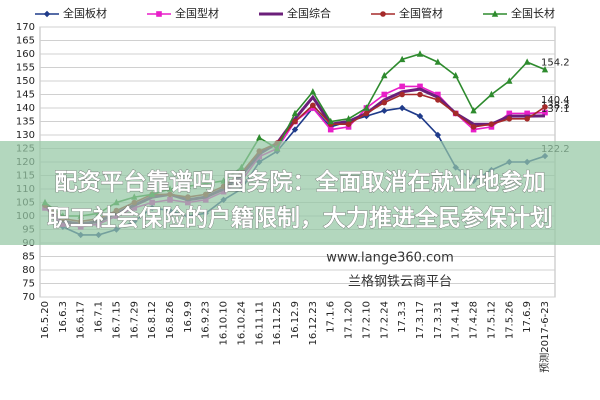 This screenshot has height=400, width=600. I want to click on x-tick-label: 16.12.23, so click(313, 323).